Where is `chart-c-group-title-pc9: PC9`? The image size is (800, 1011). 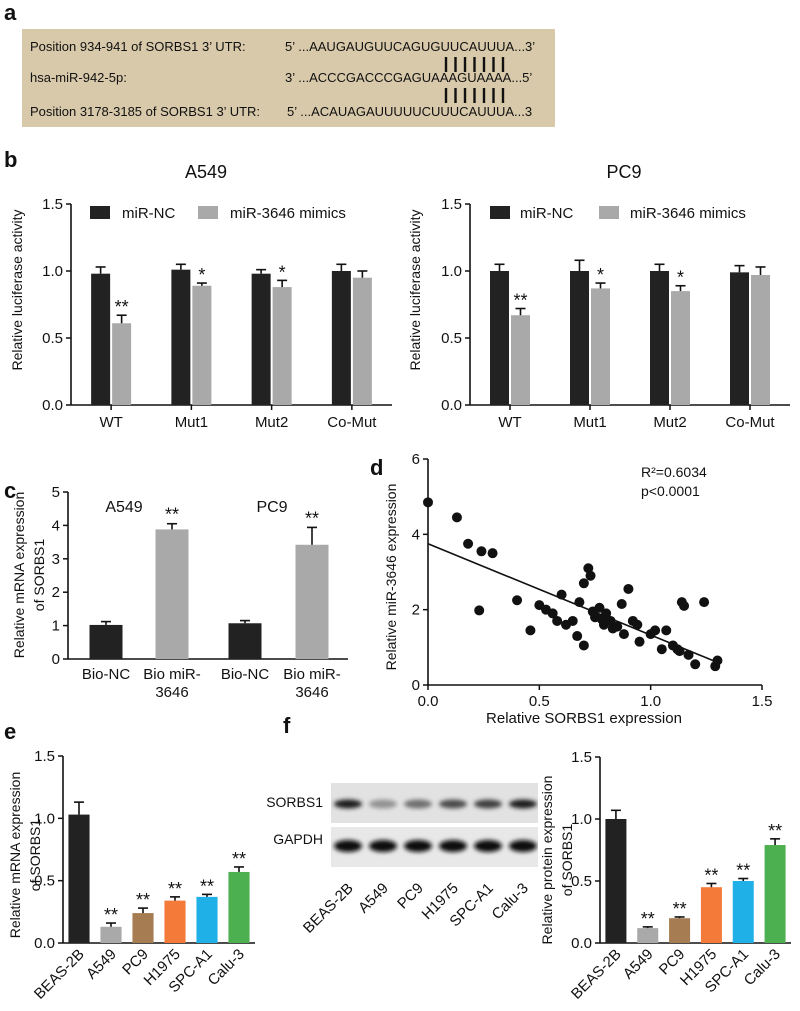 chart-c-group-title-pc9: PC9 is located at coordinates (271, 507).